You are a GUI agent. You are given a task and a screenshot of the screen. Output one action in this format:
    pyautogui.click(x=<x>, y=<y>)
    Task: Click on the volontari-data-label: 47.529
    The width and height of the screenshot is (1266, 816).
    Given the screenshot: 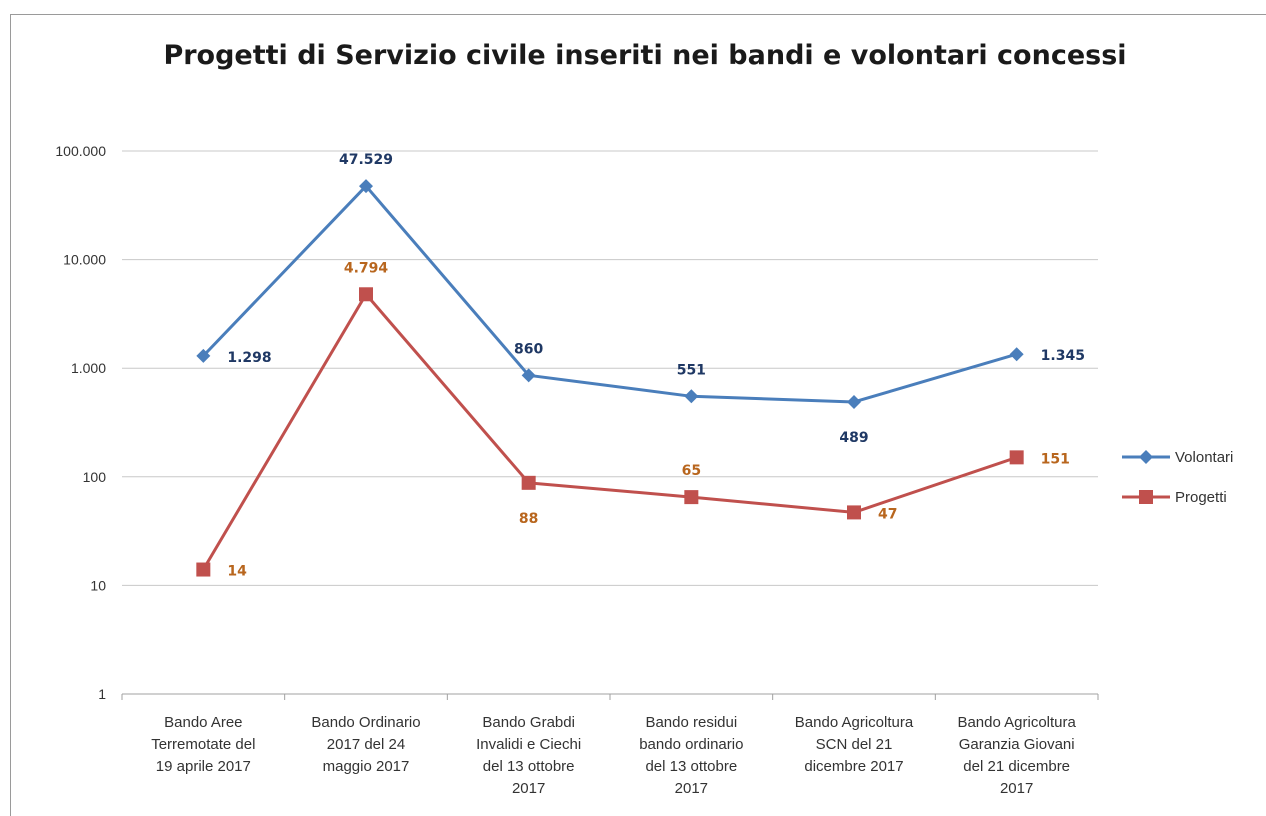 What is the action you would take?
    pyautogui.click(x=366, y=160)
    